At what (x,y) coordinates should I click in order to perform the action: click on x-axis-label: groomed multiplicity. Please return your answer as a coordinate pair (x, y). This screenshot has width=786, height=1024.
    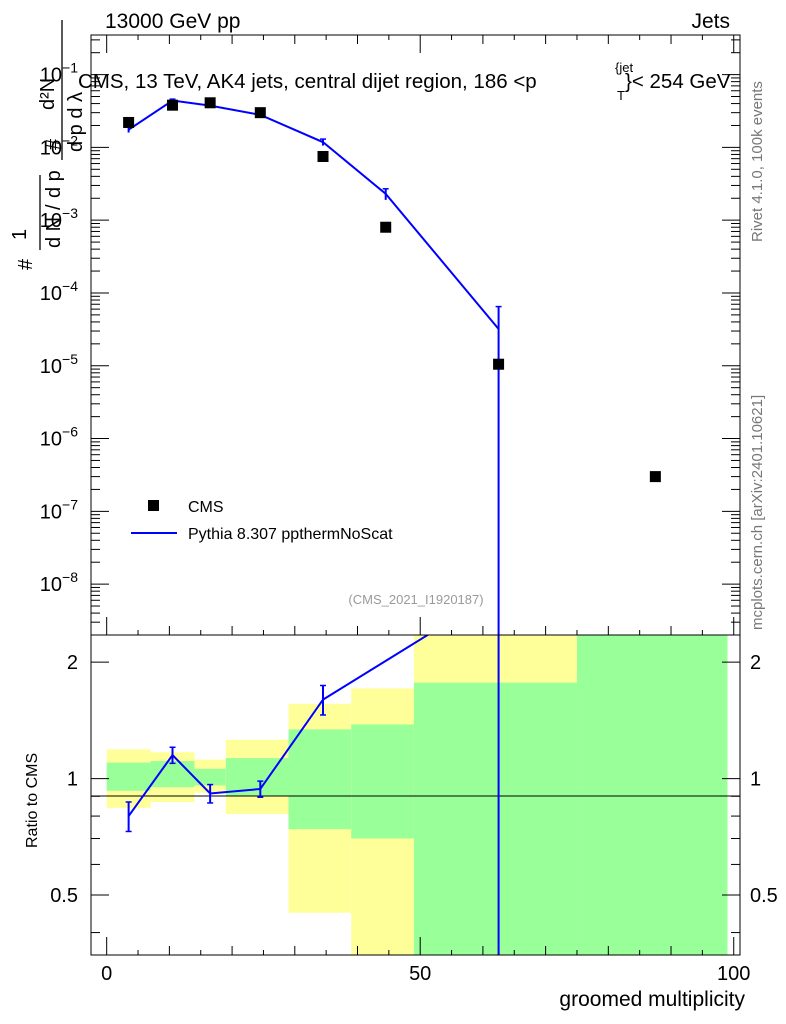
    Looking at the image, I should click on (652, 999).